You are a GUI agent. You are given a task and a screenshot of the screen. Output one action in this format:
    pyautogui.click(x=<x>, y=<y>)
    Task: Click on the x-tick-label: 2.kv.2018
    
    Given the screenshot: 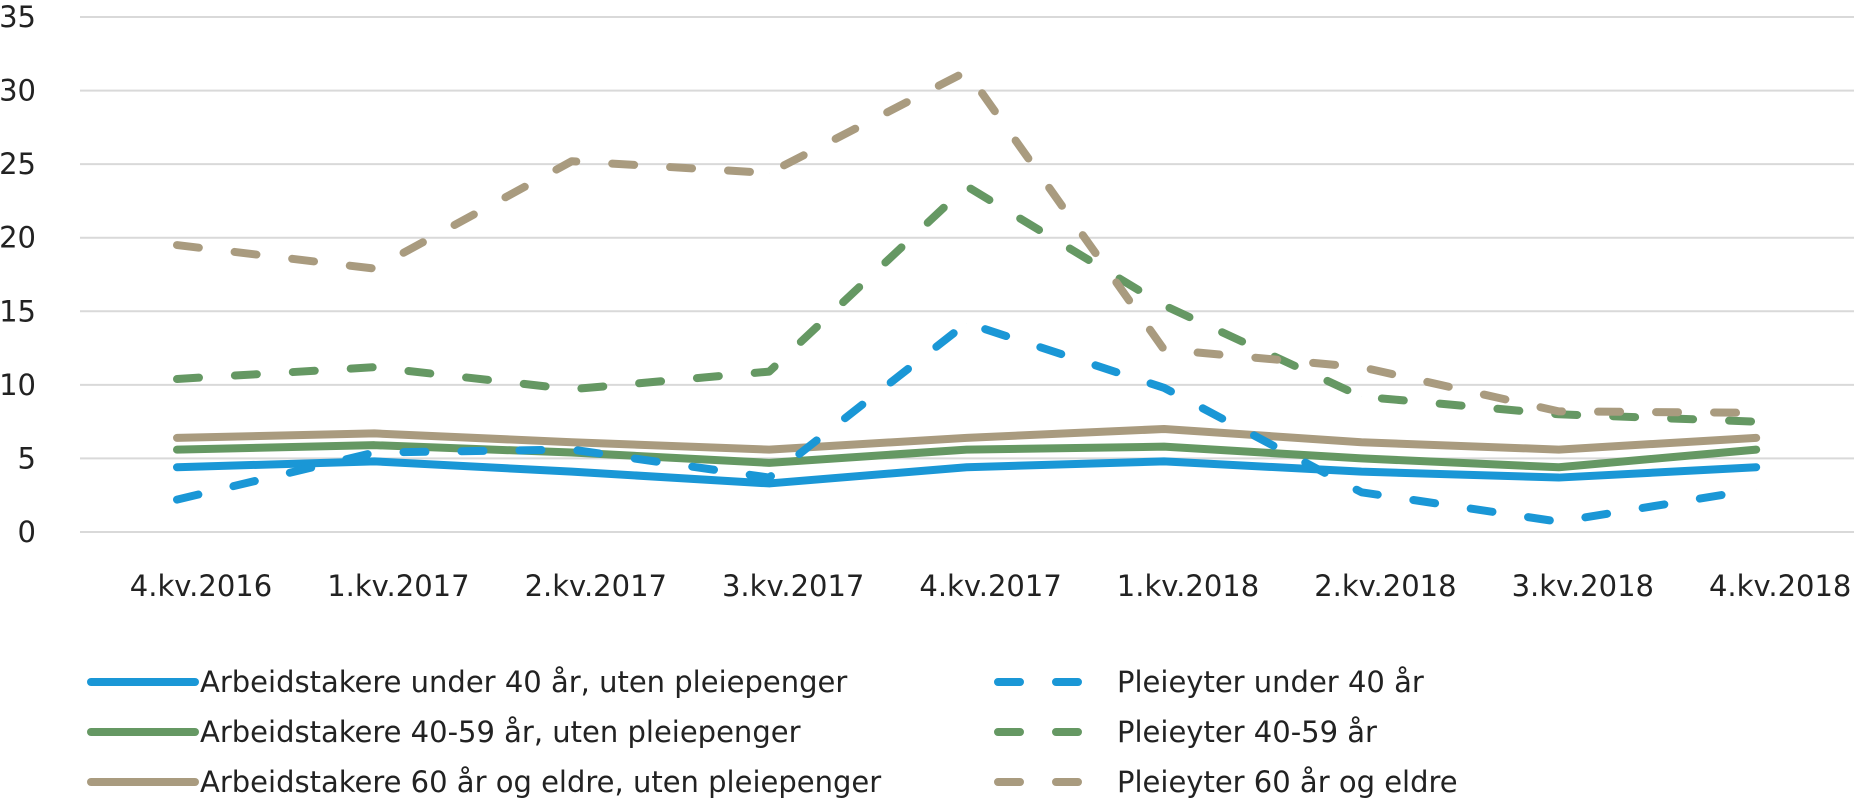 What is the action you would take?
    pyautogui.click(x=1385, y=586)
    